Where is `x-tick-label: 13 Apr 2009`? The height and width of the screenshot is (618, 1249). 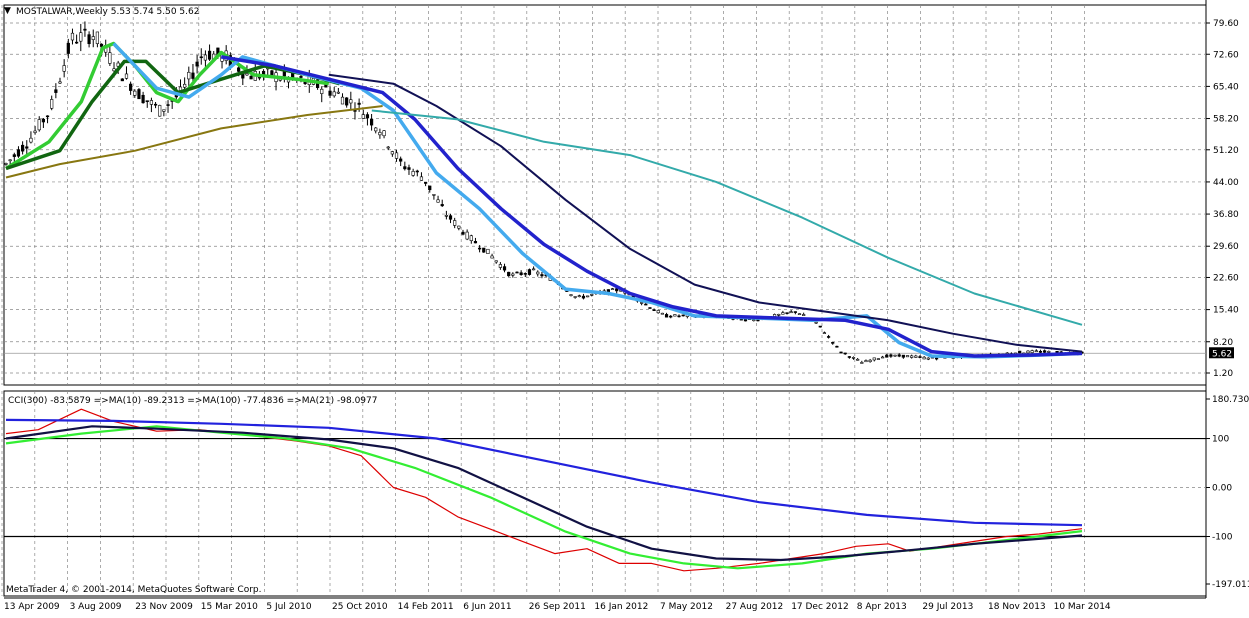 x-tick-label: 13 Apr 2009 is located at coordinates (32, 607).